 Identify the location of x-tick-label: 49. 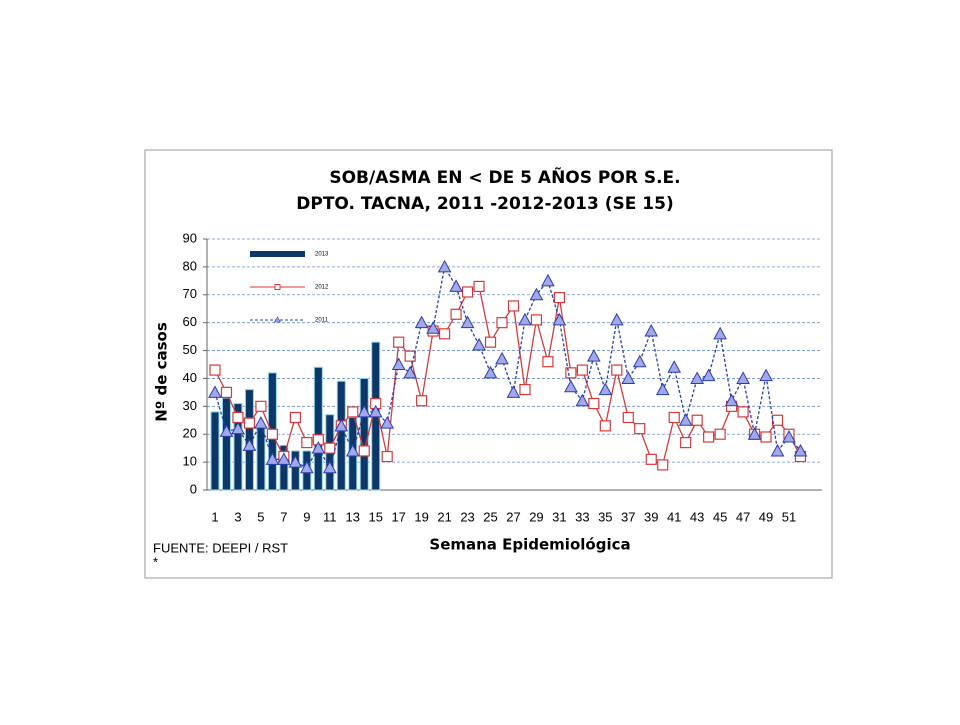
(766, 516).